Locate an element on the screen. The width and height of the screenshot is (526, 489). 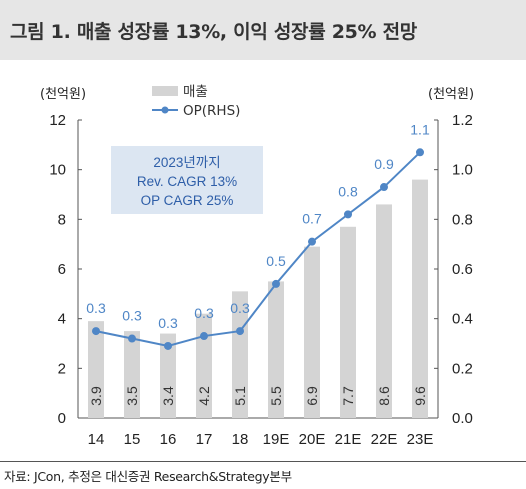
bar-value-label: 4.2 is located at coordinates (204, 396).